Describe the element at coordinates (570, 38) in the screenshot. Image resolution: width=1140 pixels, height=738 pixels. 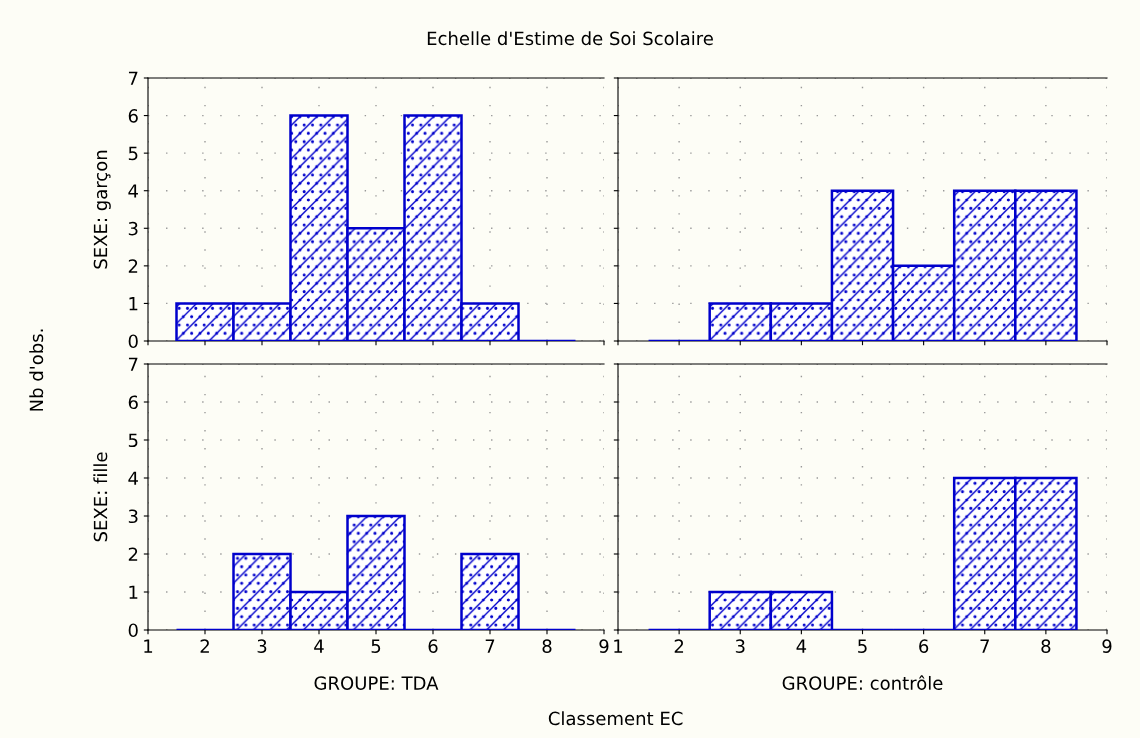
I see `chart-title: Echelle d'Estime de Soi Scolaire` at that location.